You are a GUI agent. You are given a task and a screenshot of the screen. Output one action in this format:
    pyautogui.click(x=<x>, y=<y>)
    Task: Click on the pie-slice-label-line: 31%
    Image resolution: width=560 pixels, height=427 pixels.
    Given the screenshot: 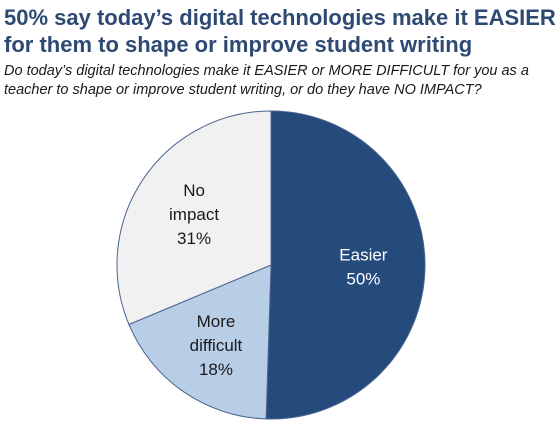 What is the action you would take?
    pyautogui.click(x=194, y=238)
    